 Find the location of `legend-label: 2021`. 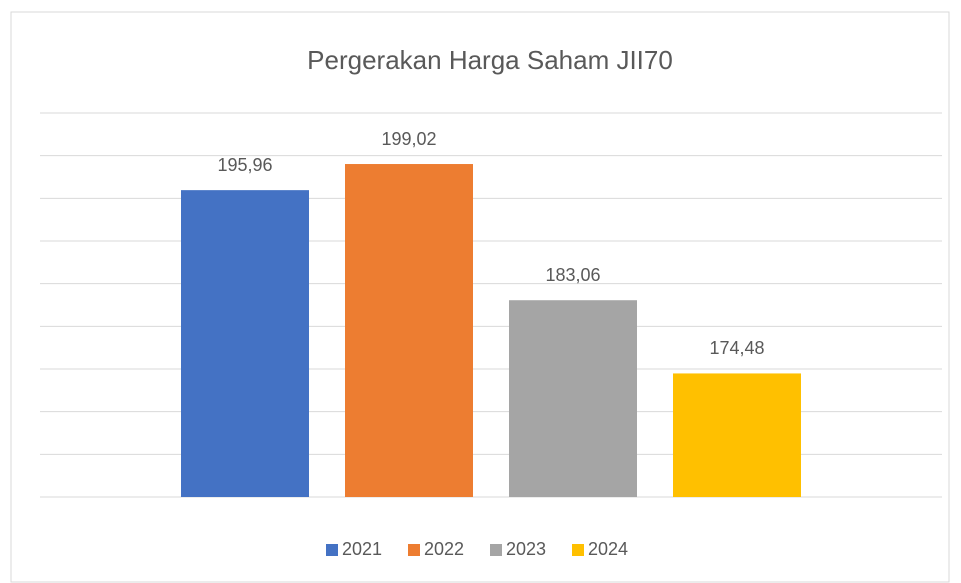

legend-label: 2021 is located at coordinates (362, 549).